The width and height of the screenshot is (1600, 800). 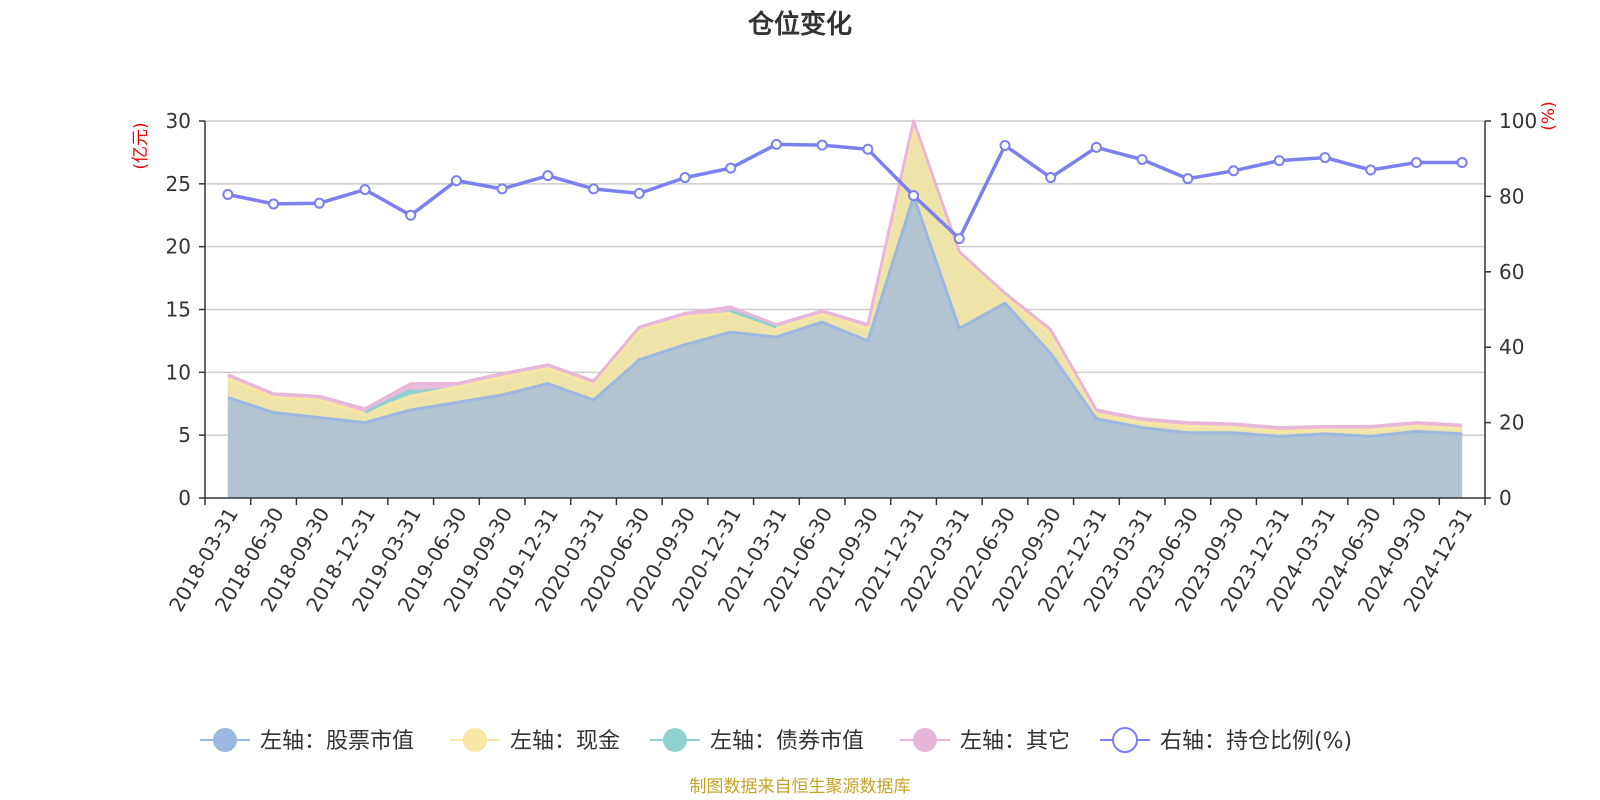 I want to click on legend-item-0: 左轴：股票市值, so click(x=307, y=741).